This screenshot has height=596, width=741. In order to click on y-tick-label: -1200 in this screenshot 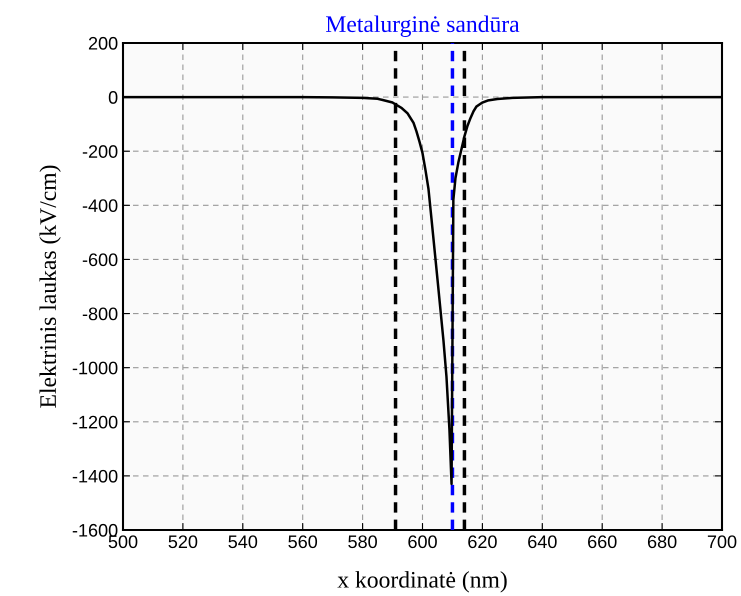, I will do `click(95, 422)`.